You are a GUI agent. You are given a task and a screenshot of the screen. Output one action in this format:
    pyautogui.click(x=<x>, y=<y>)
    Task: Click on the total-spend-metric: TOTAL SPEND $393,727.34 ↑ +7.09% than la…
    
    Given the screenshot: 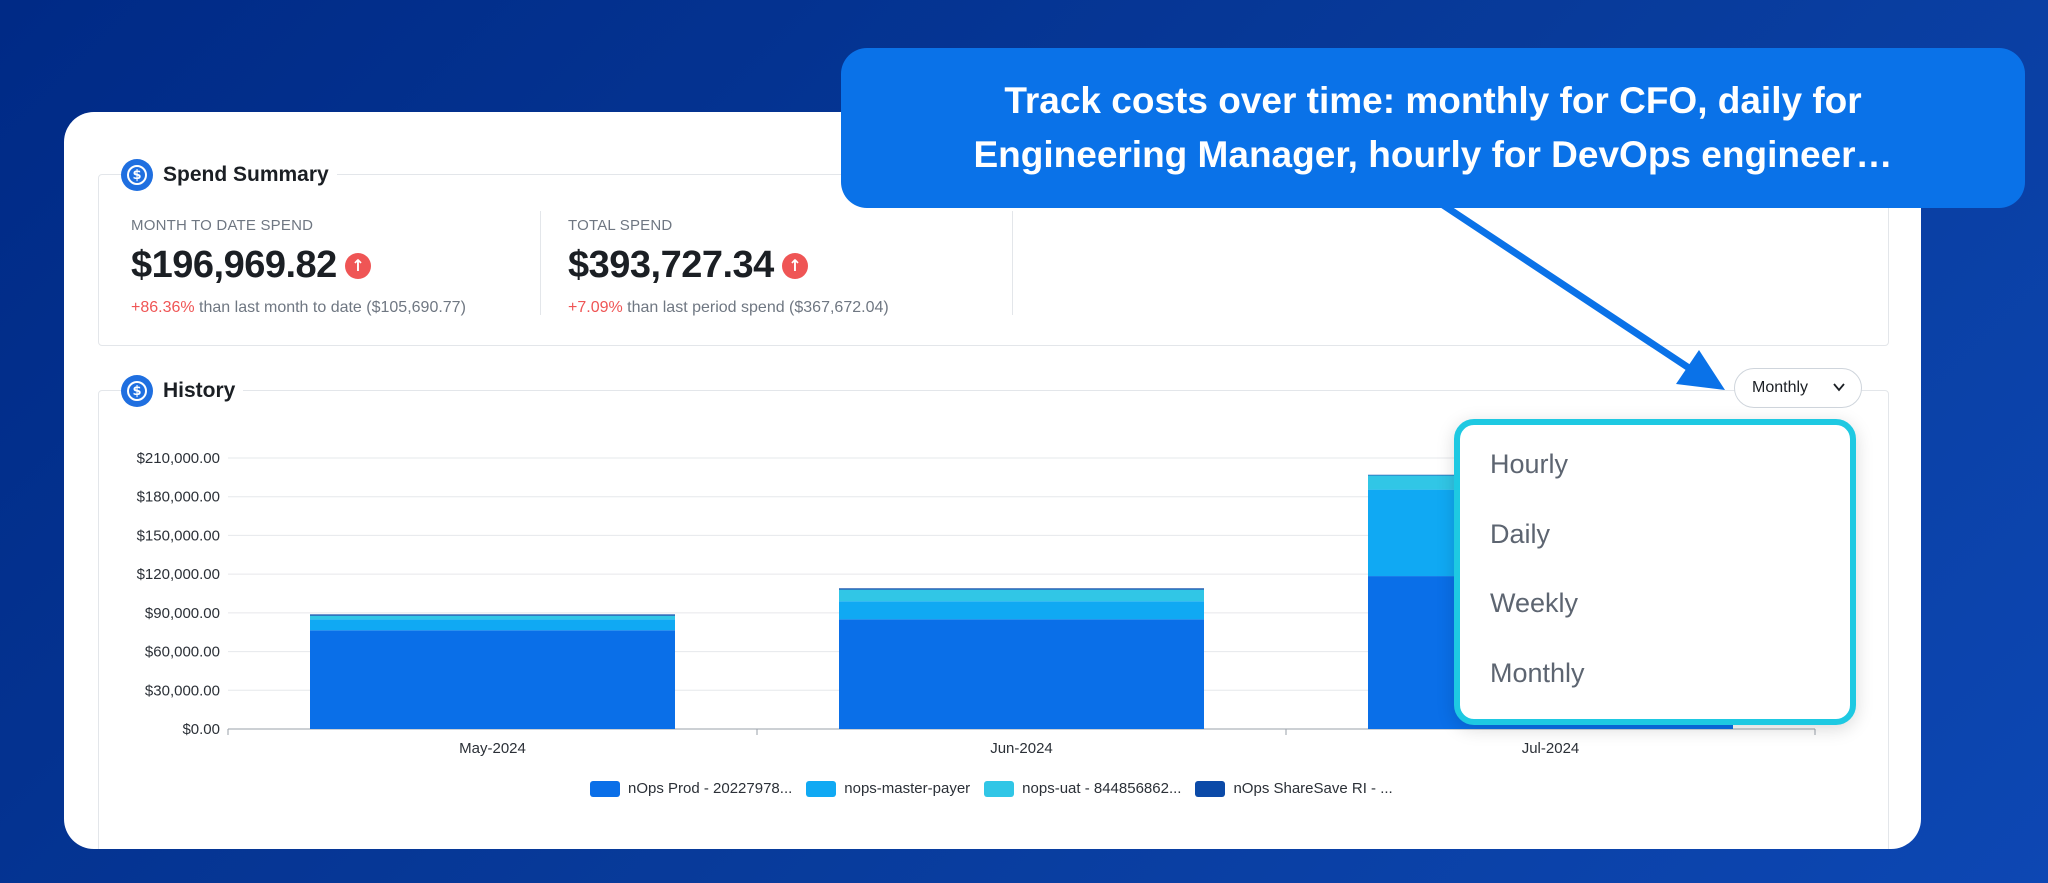 What is the action you would take?
    pyautogui.click(x=728, y=267)
    